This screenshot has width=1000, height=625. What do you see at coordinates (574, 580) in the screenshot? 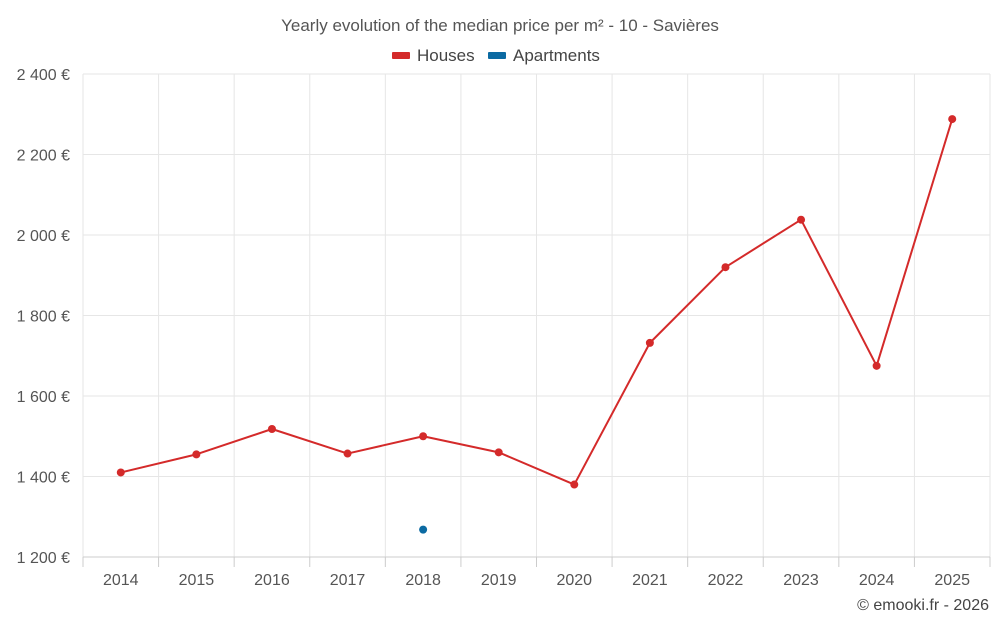
I see `x-tick-label: 2020` at bounding box center [574, 580].